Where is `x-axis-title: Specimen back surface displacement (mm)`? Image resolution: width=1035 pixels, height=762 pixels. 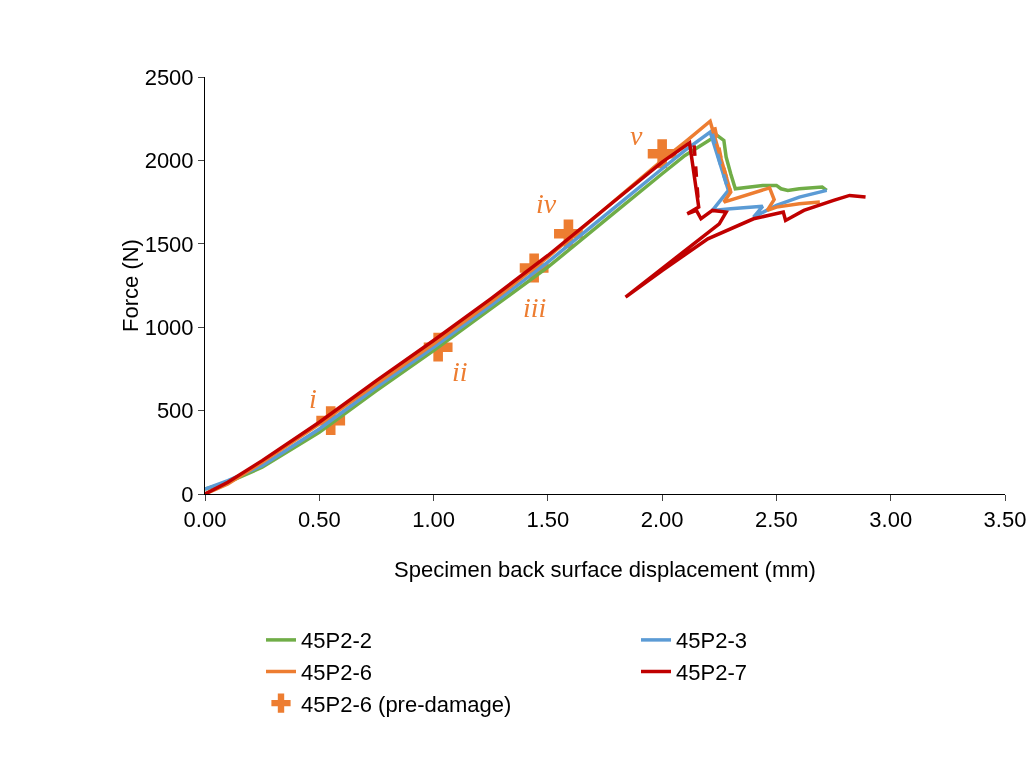 x-axis-title: Specimen back surface displacement (mm) is located at coordinates (605, 570).